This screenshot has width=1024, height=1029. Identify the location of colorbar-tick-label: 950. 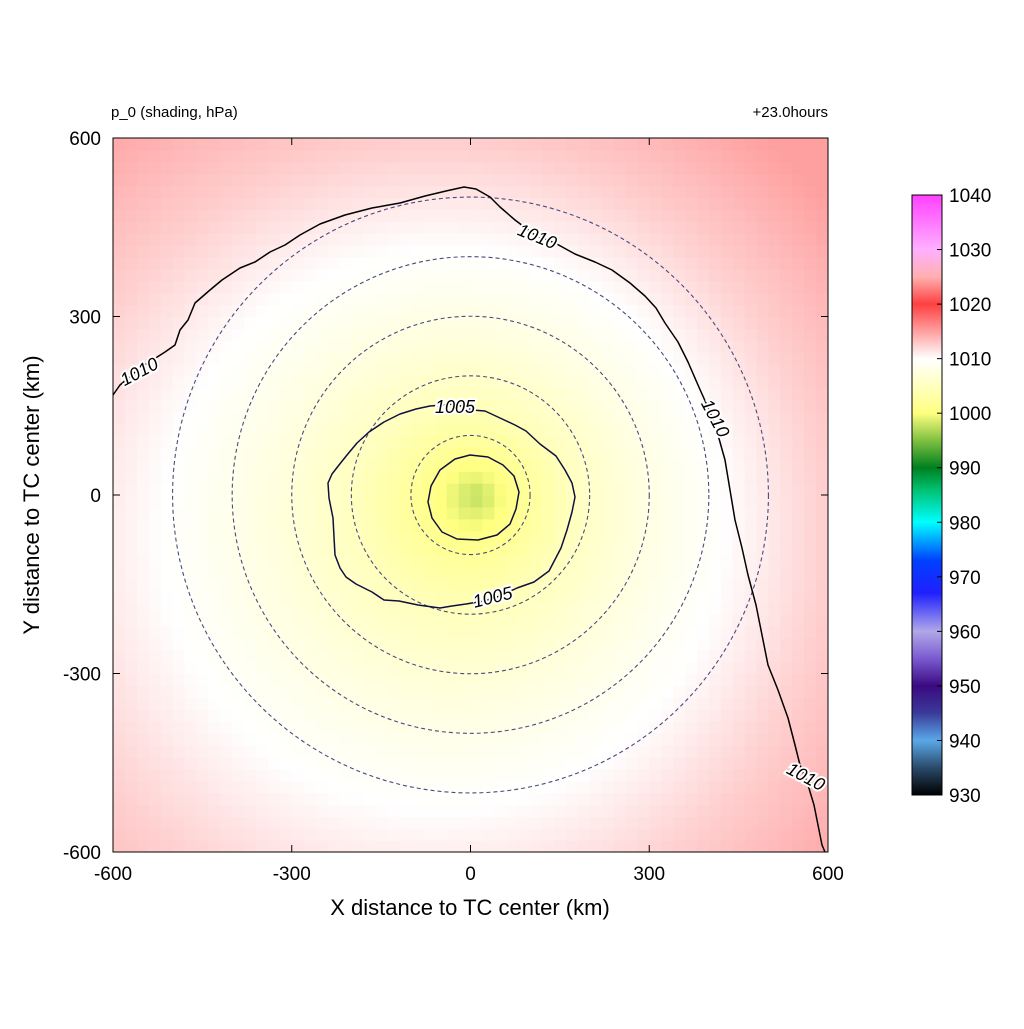
(965, 687).